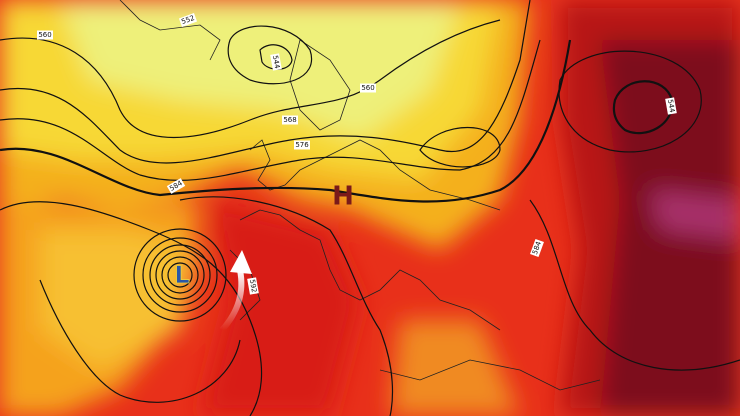 Image resolution: width=740 pixels, height=416 pixels. I want to click on contour-label: 552, so click(188, 20).